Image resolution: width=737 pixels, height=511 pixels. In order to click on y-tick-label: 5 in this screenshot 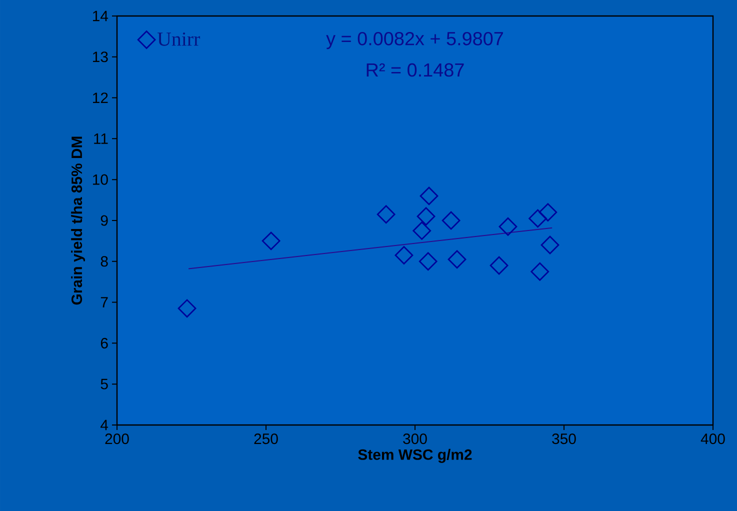, I will do `click(104, 384)`.